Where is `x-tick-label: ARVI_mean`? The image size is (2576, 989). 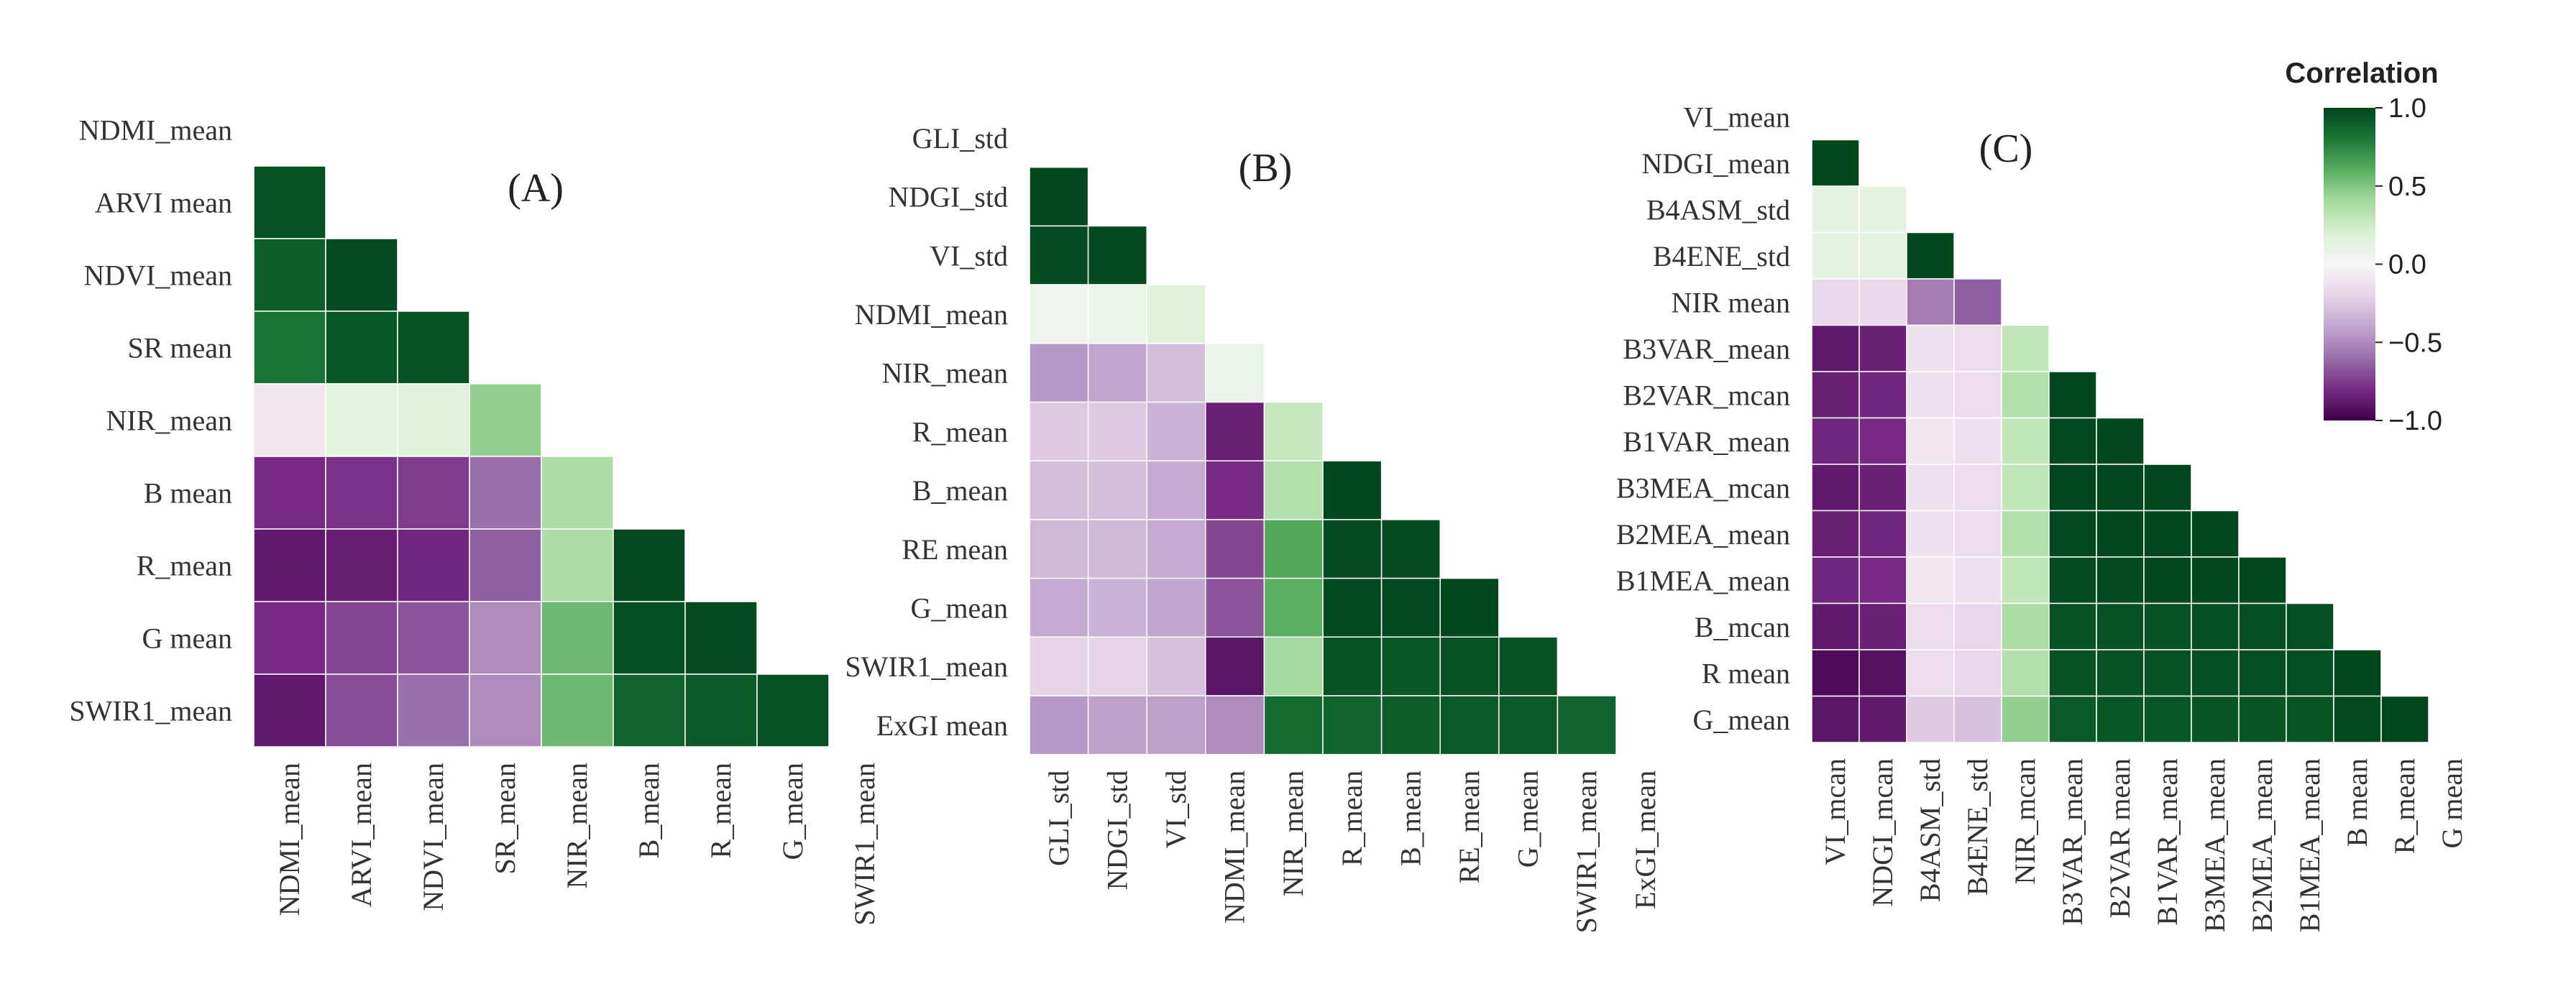
x-tick-label: ARVI_mean is located at coordinates (361, 835).